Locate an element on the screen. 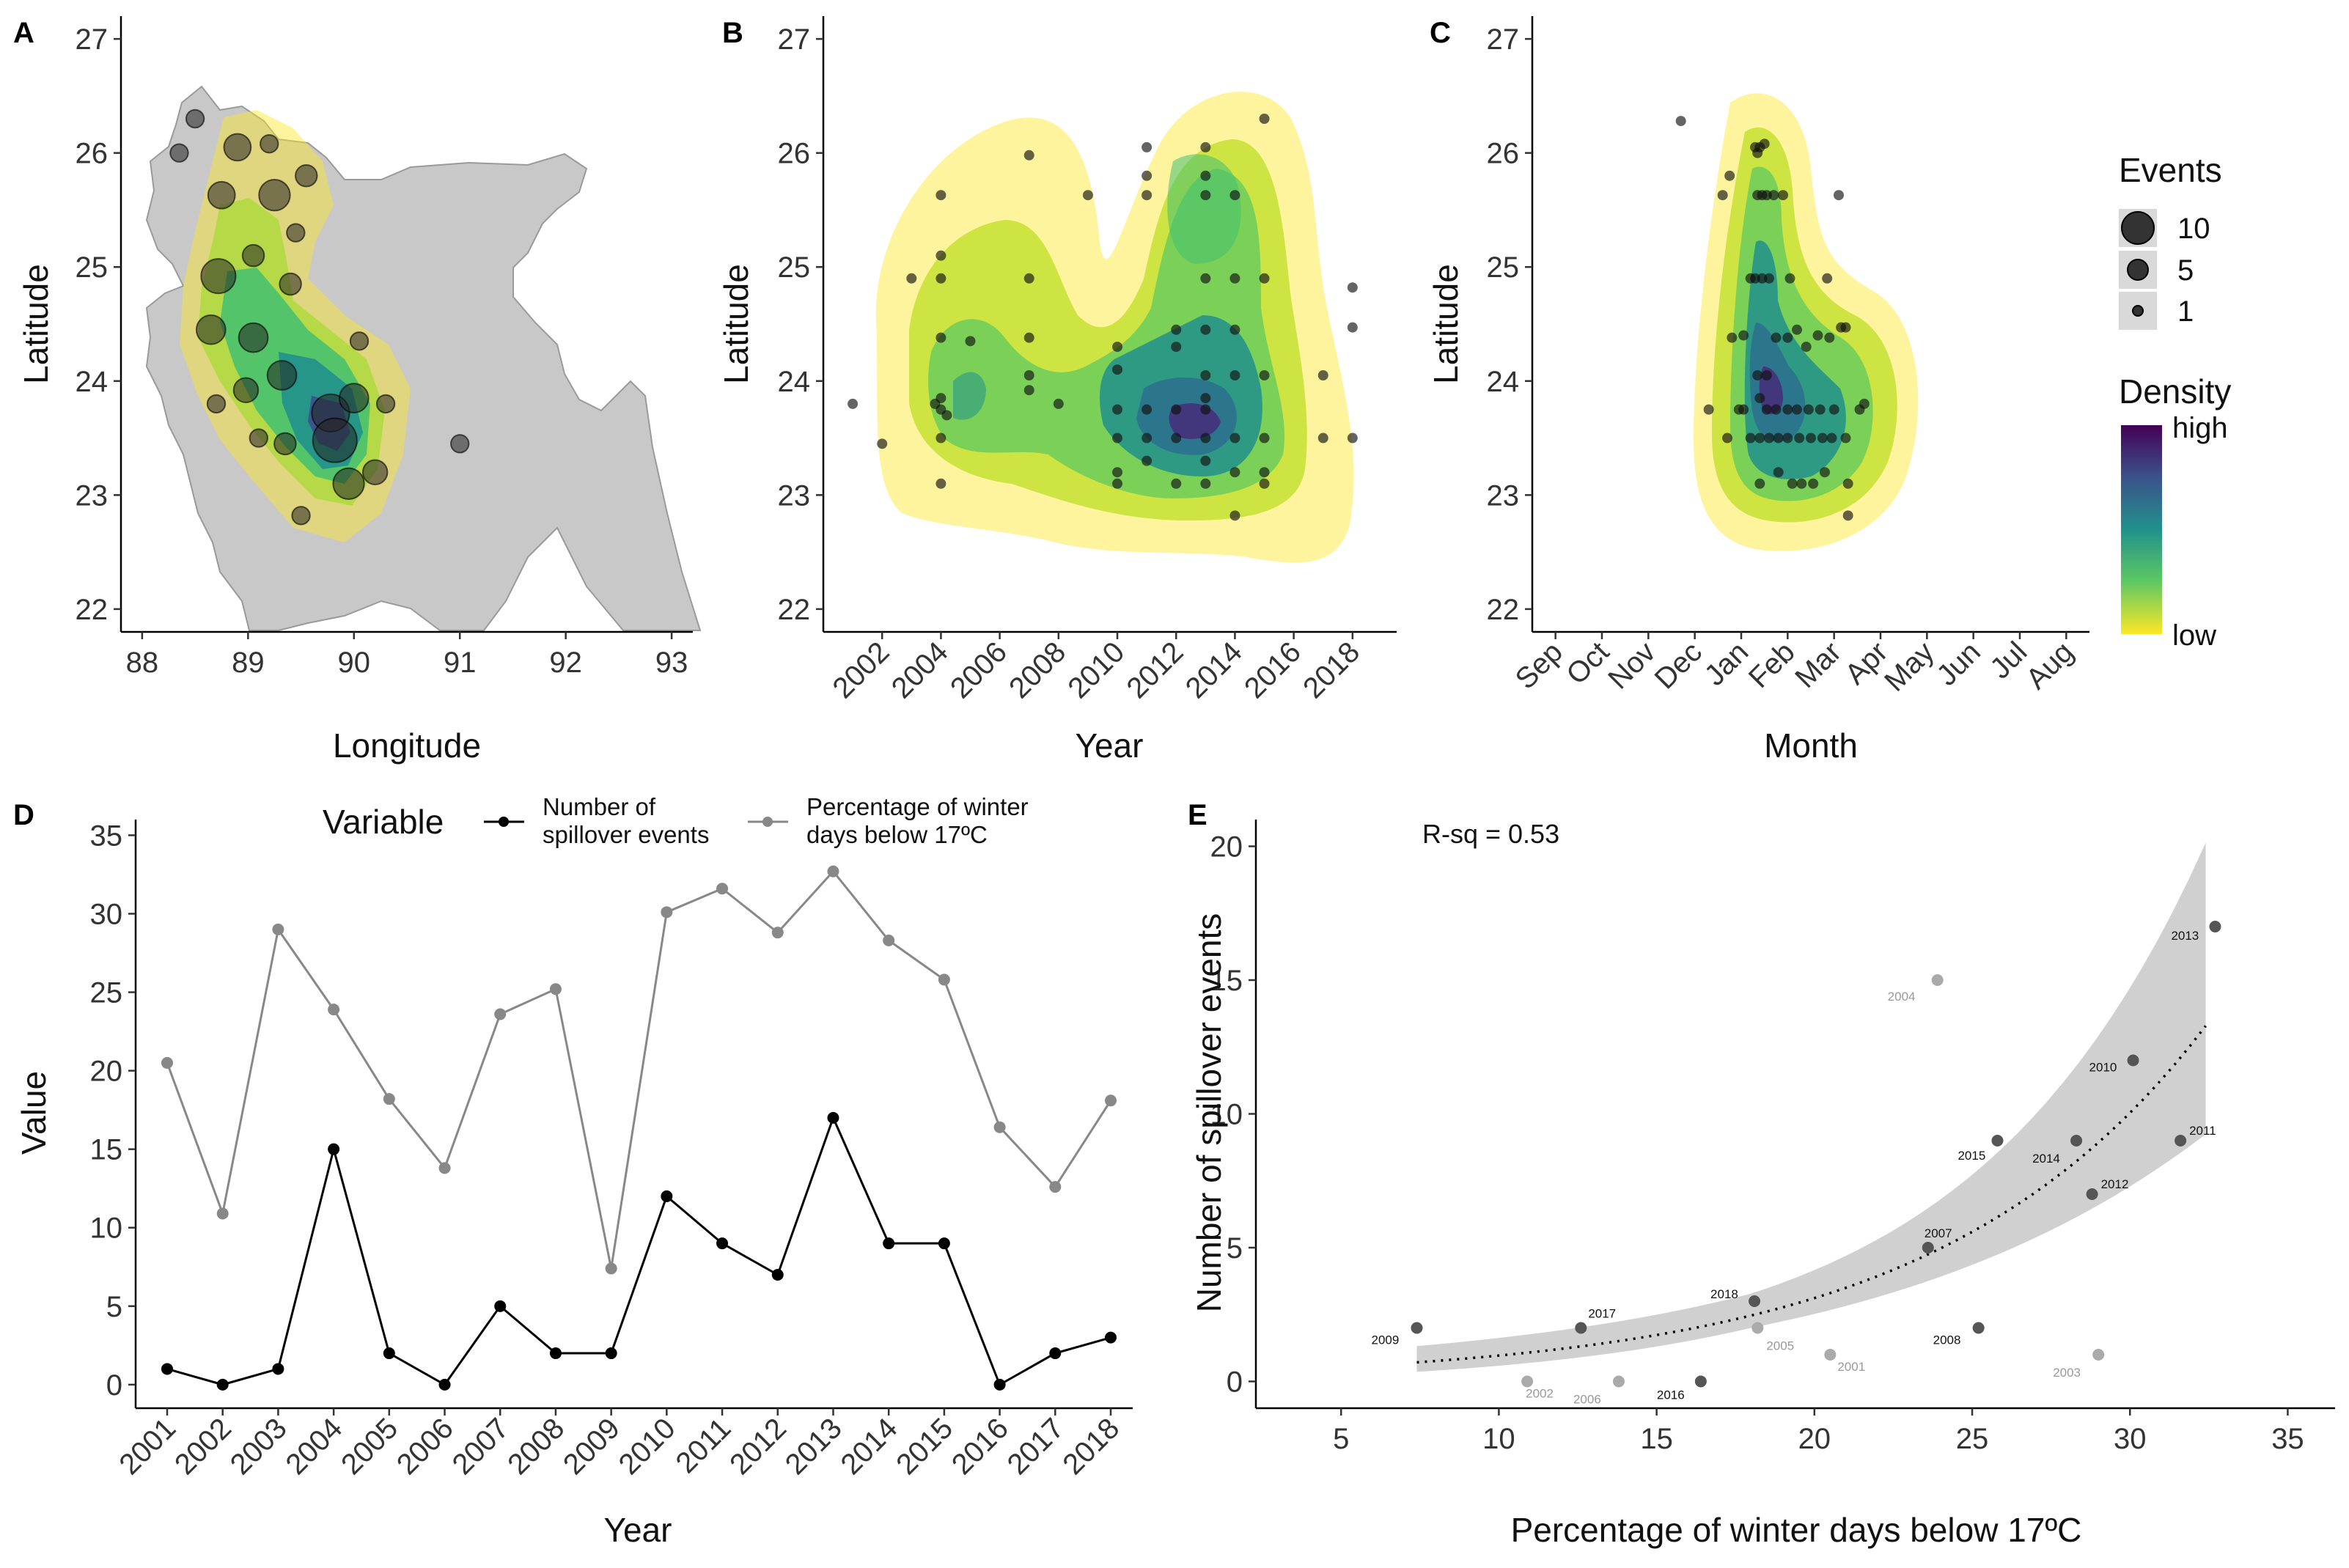 This screenshot has height=1568, width=2349. ytick-label: 15 is located at coordinates (1226, 981).